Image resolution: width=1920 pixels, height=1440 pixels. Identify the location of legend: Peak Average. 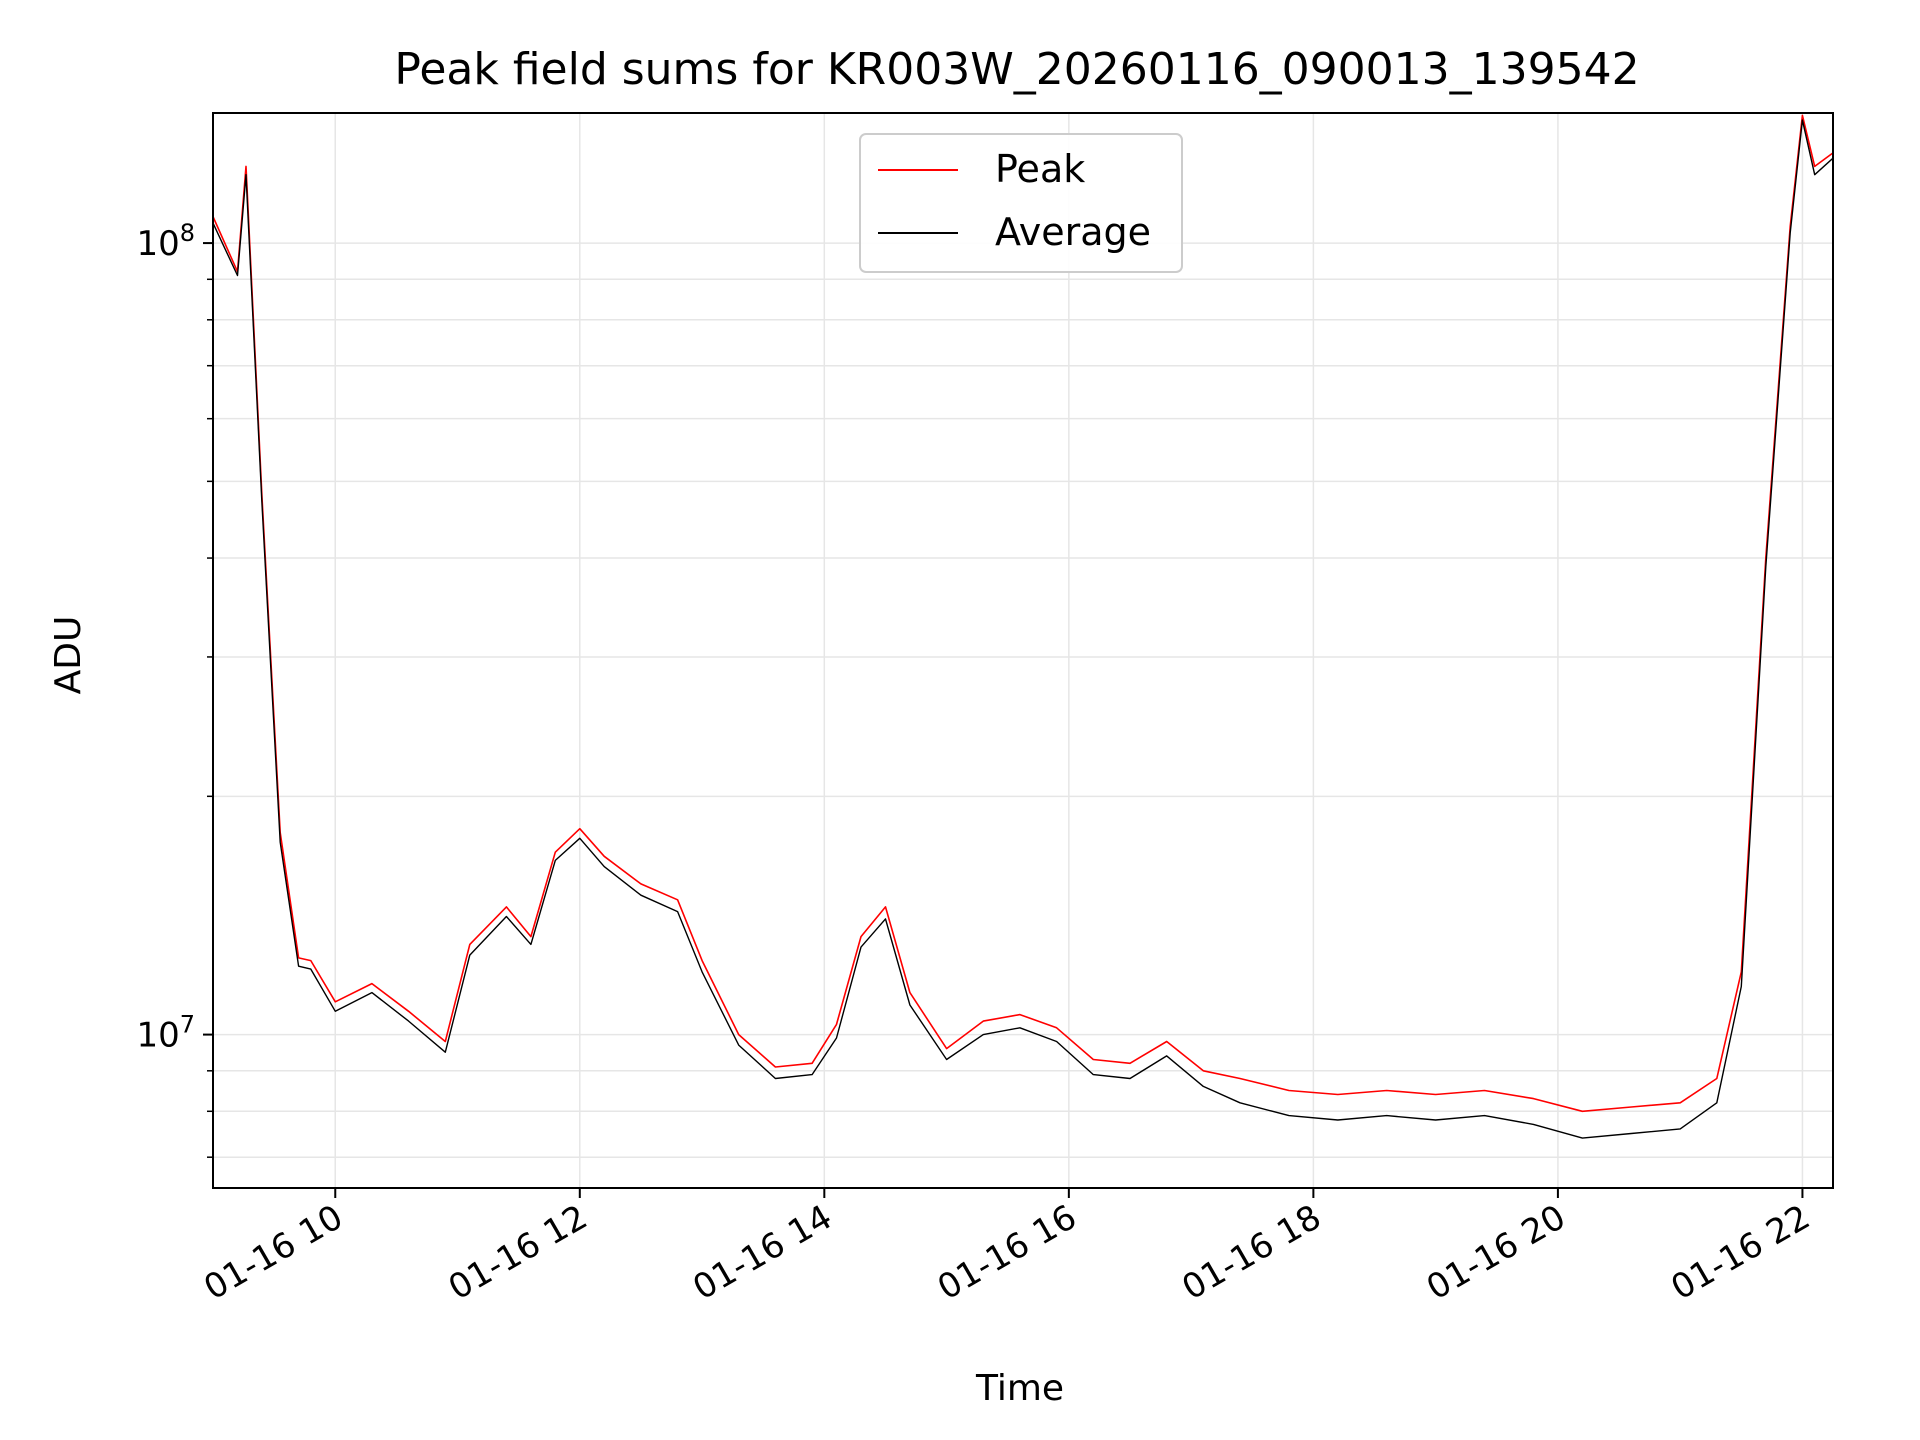
(1021, 203).